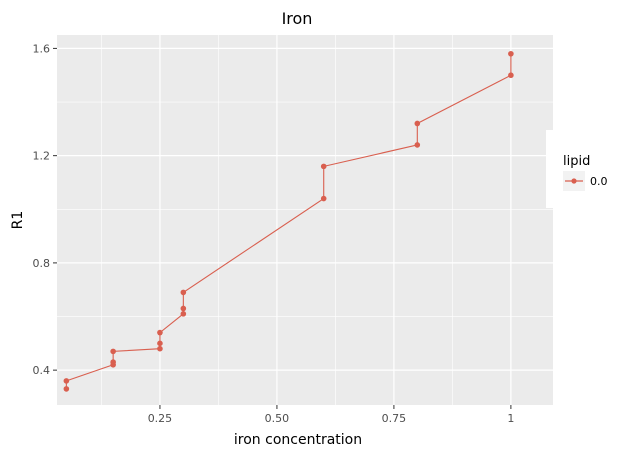 This screenshot has width=634, height=456. Describe the element at coordinates (42, 370) in the screenshot. I see `y-tick-label: 0.4` at that location.